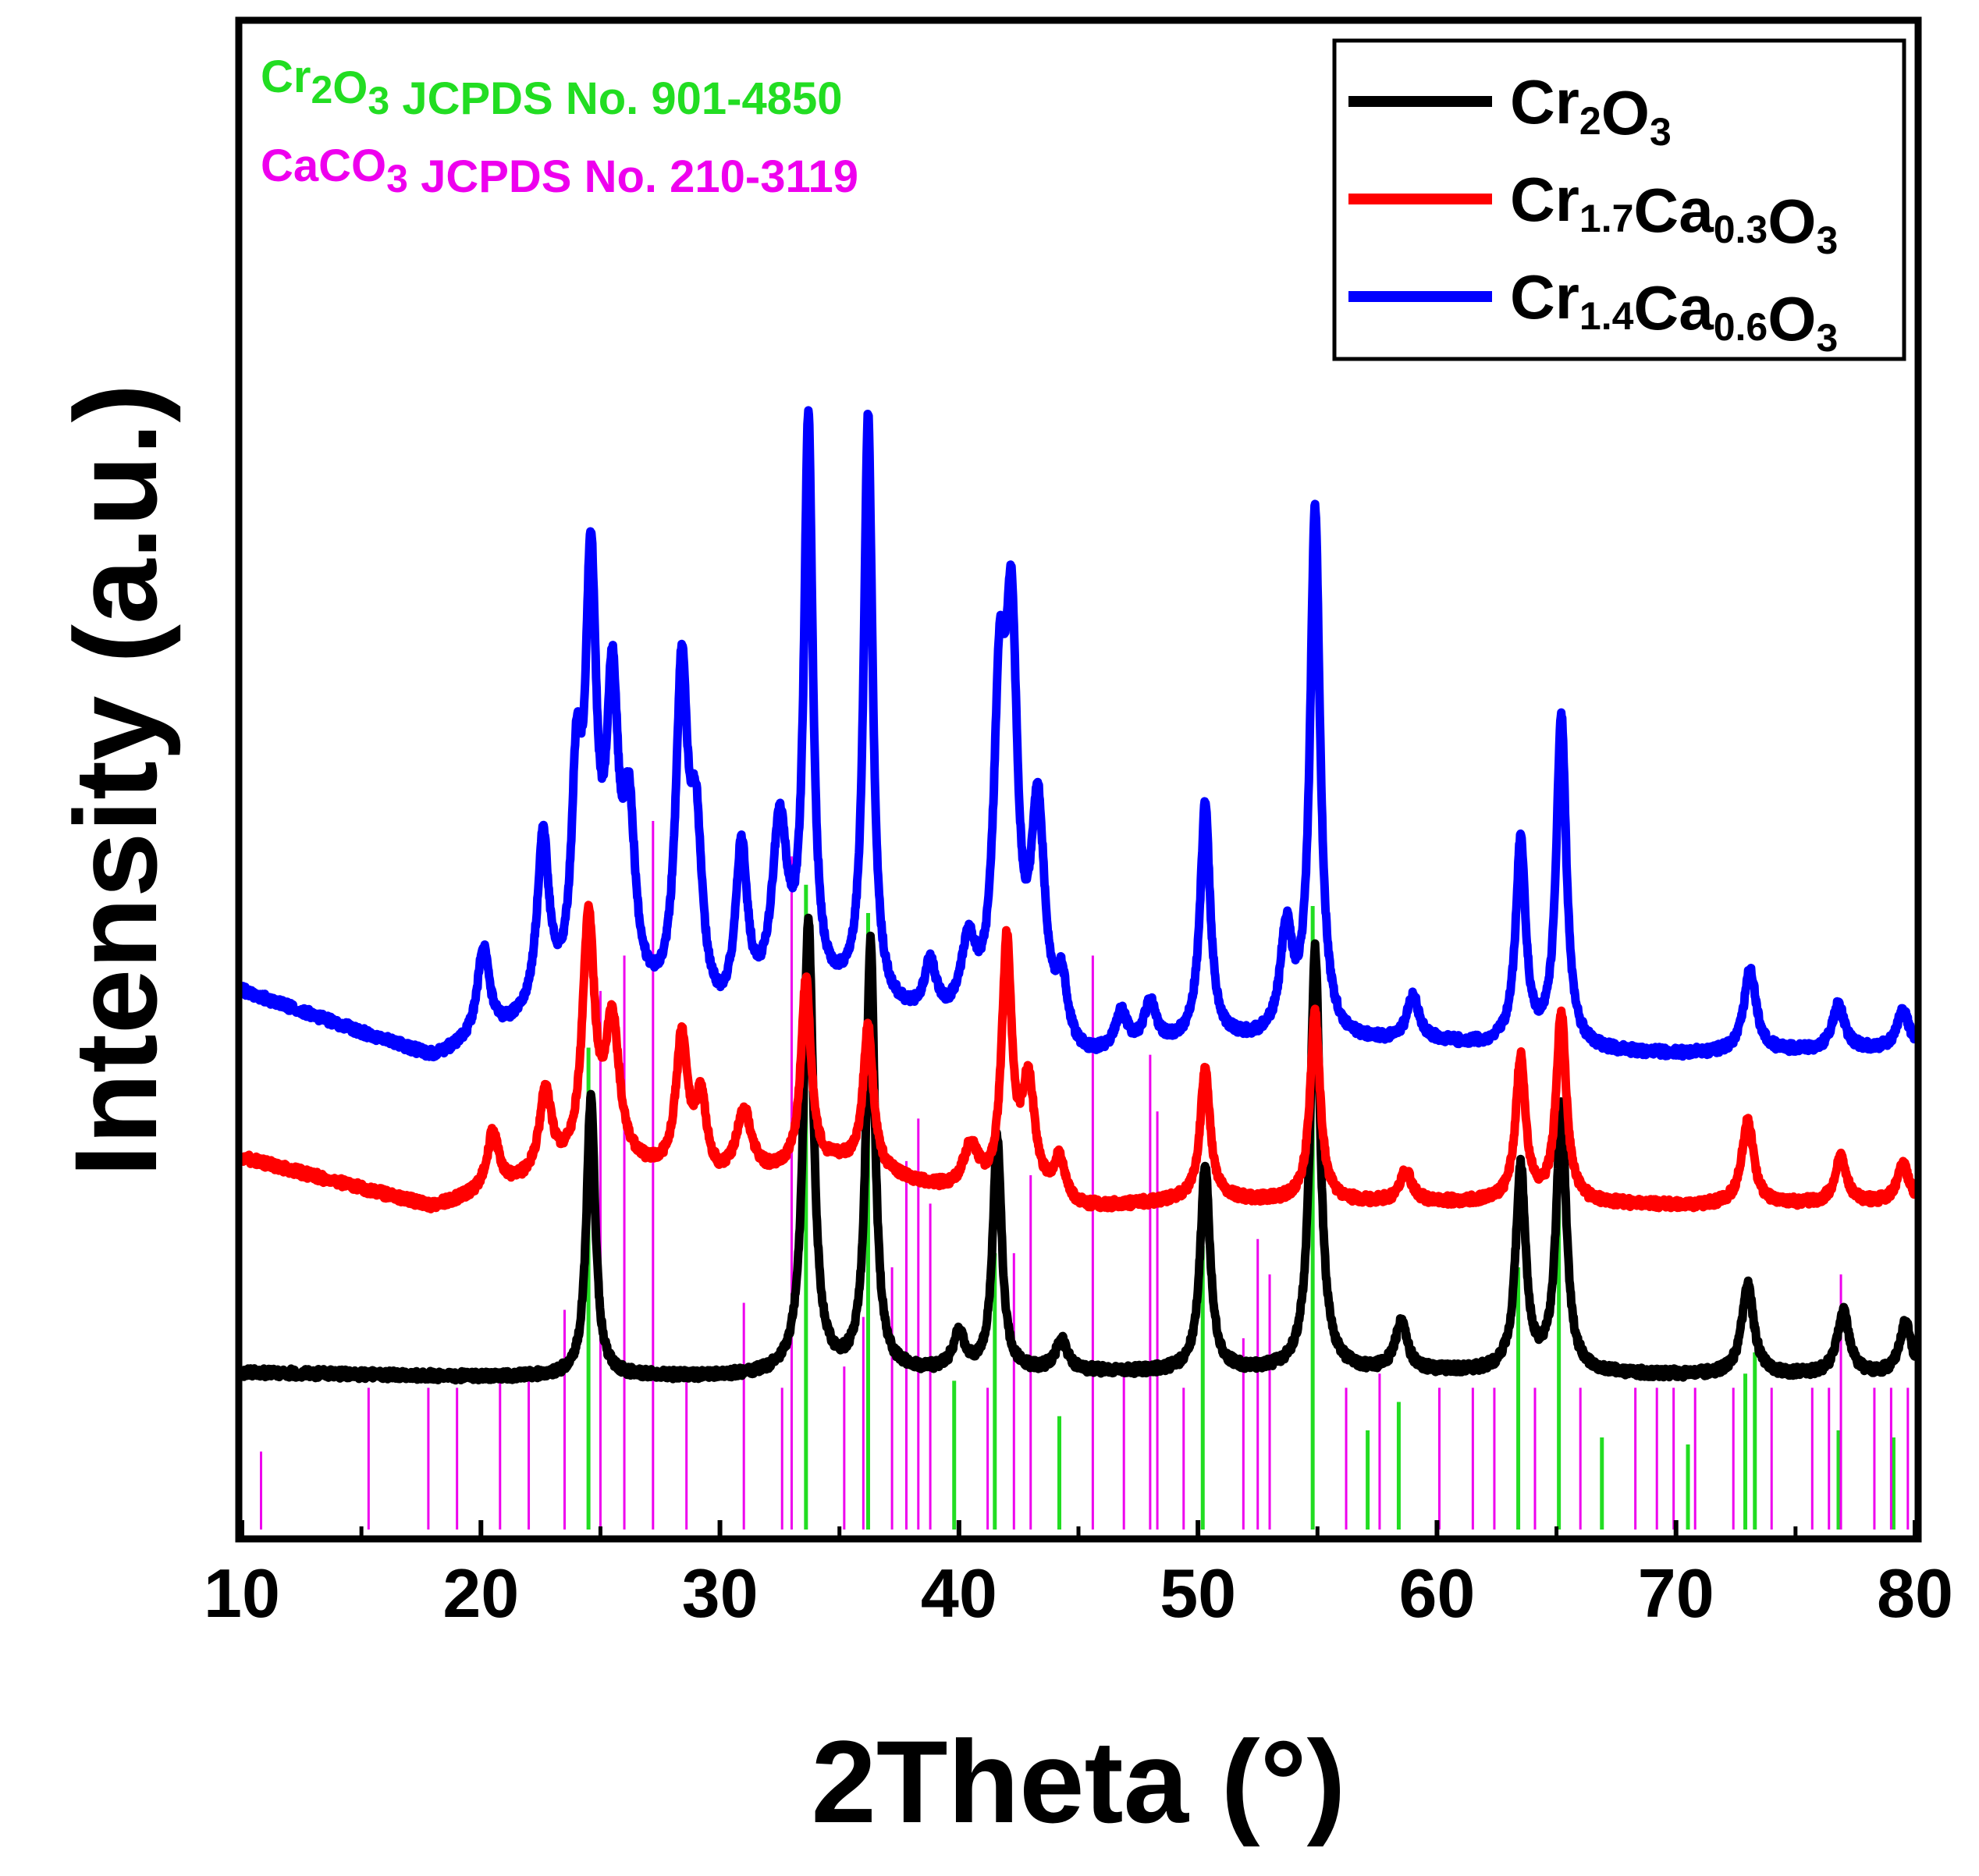  Describe the element at coordinates (552, 88) in the screenshot. I see `reference-card-label: Cr2O3 JCPDS No. 901-4850` at that location.